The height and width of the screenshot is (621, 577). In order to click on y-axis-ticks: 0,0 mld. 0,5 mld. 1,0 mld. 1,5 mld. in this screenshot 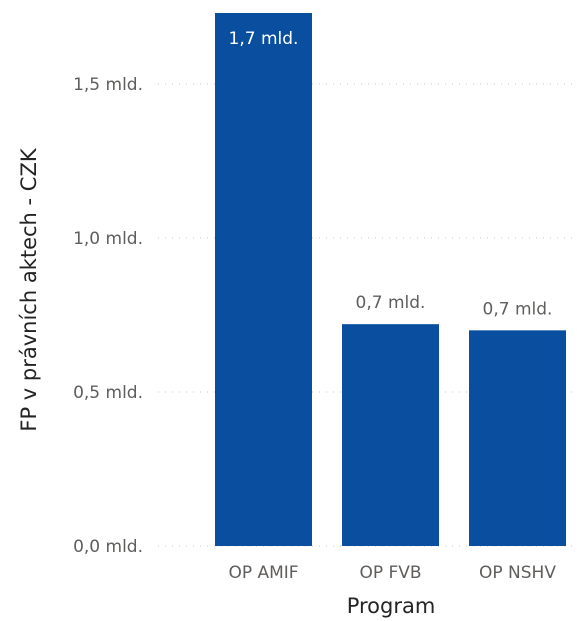, I will do `click(108, 316)`.